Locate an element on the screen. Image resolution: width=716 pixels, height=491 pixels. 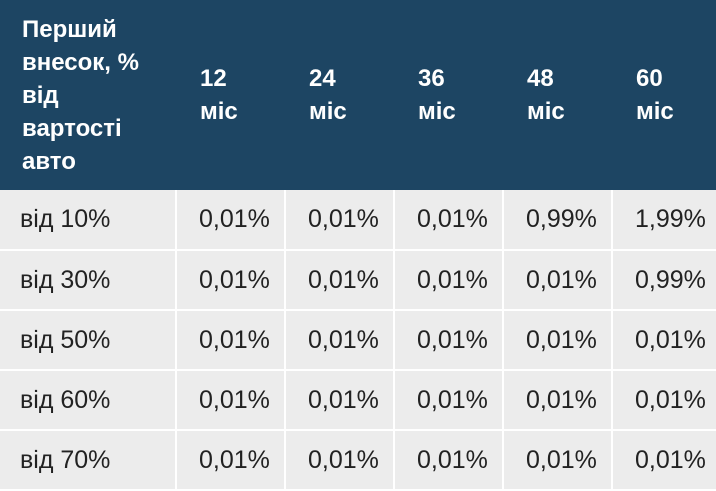
body-row: від 30% 0,01% 0,01% 0,01% 0,01% 0,99% is located at coordinates (358, 280).